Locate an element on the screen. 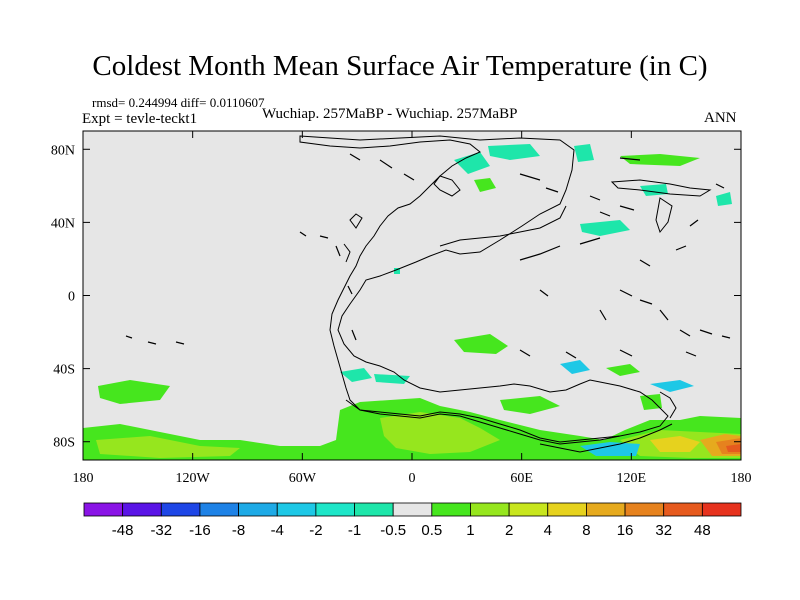 The height and width of the screenshot is (600, 800). anomaly-patch-south-band-core is located at coordinates (440, 433).